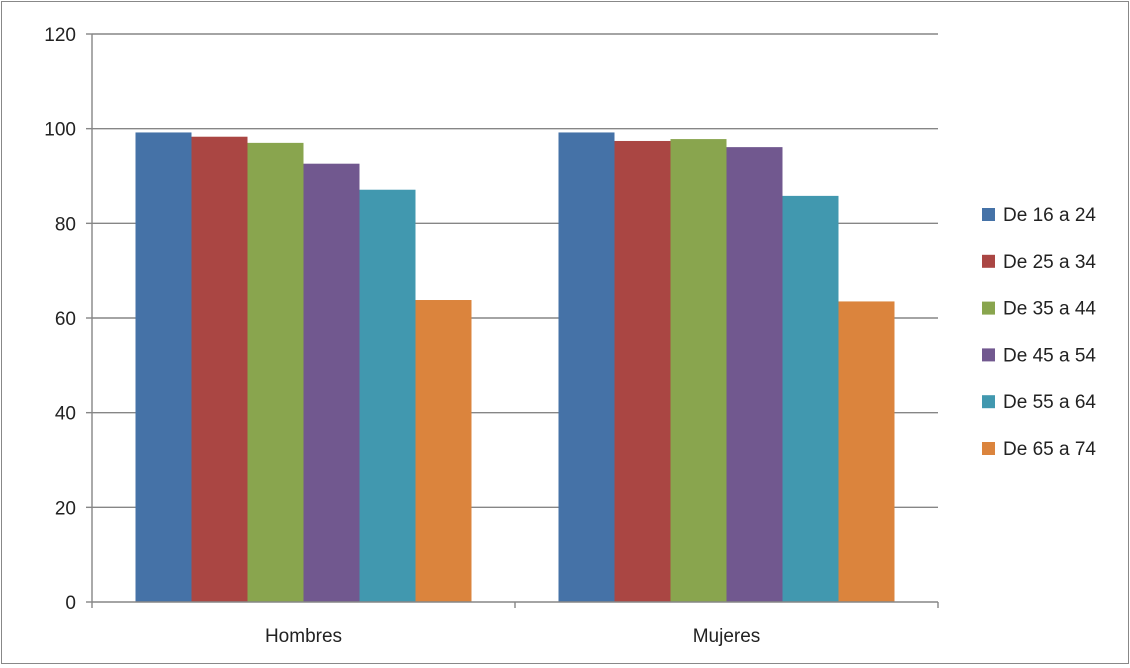 Image resolution: width=1130 pixels, height=668 pixels. Describe the element at coordinates (65, 319) in the screenshot. I see `y-tick-label: 60` at that location.